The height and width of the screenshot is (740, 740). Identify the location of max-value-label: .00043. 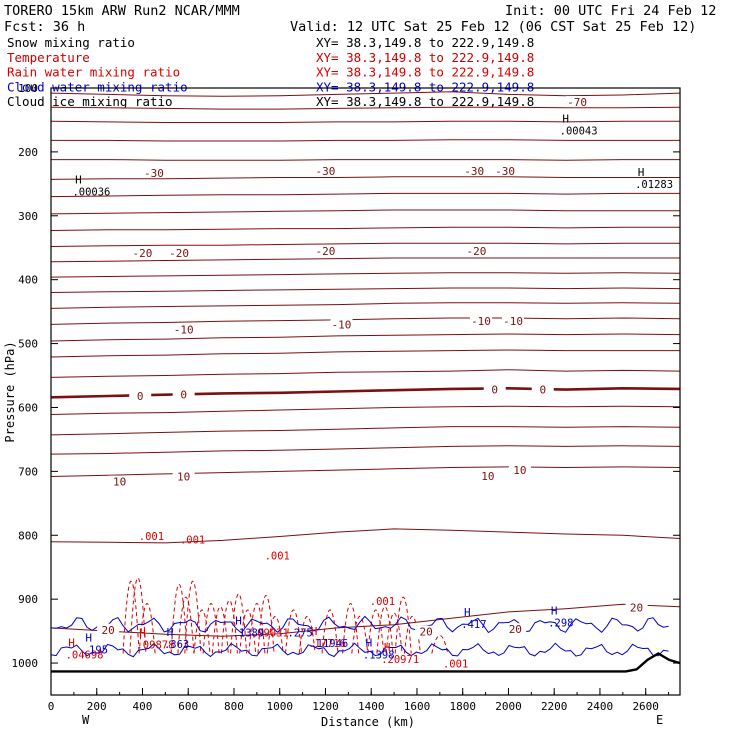
(579, 132).